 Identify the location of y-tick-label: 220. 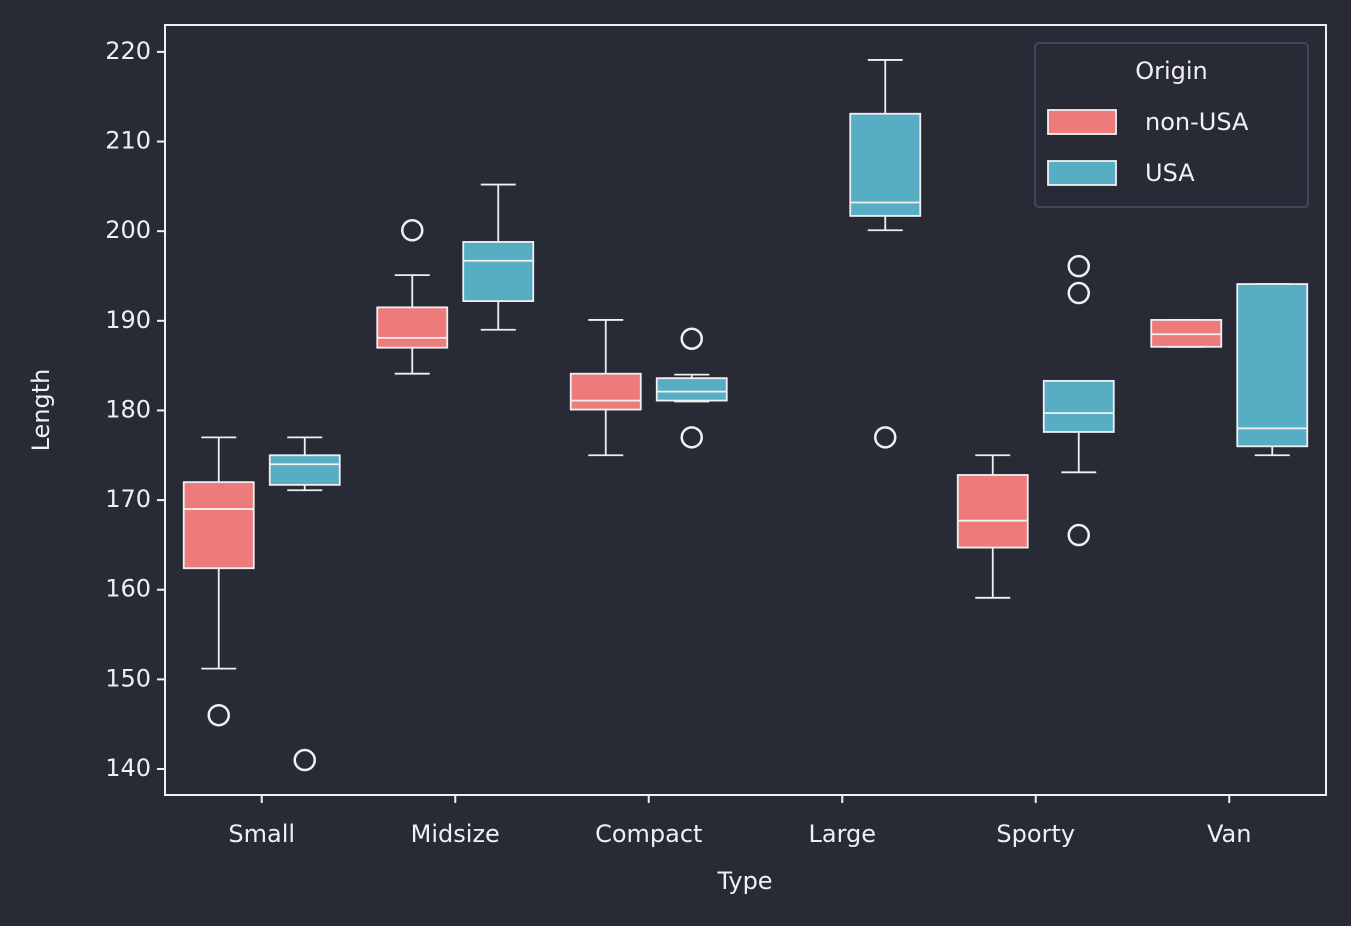
(128, 51).